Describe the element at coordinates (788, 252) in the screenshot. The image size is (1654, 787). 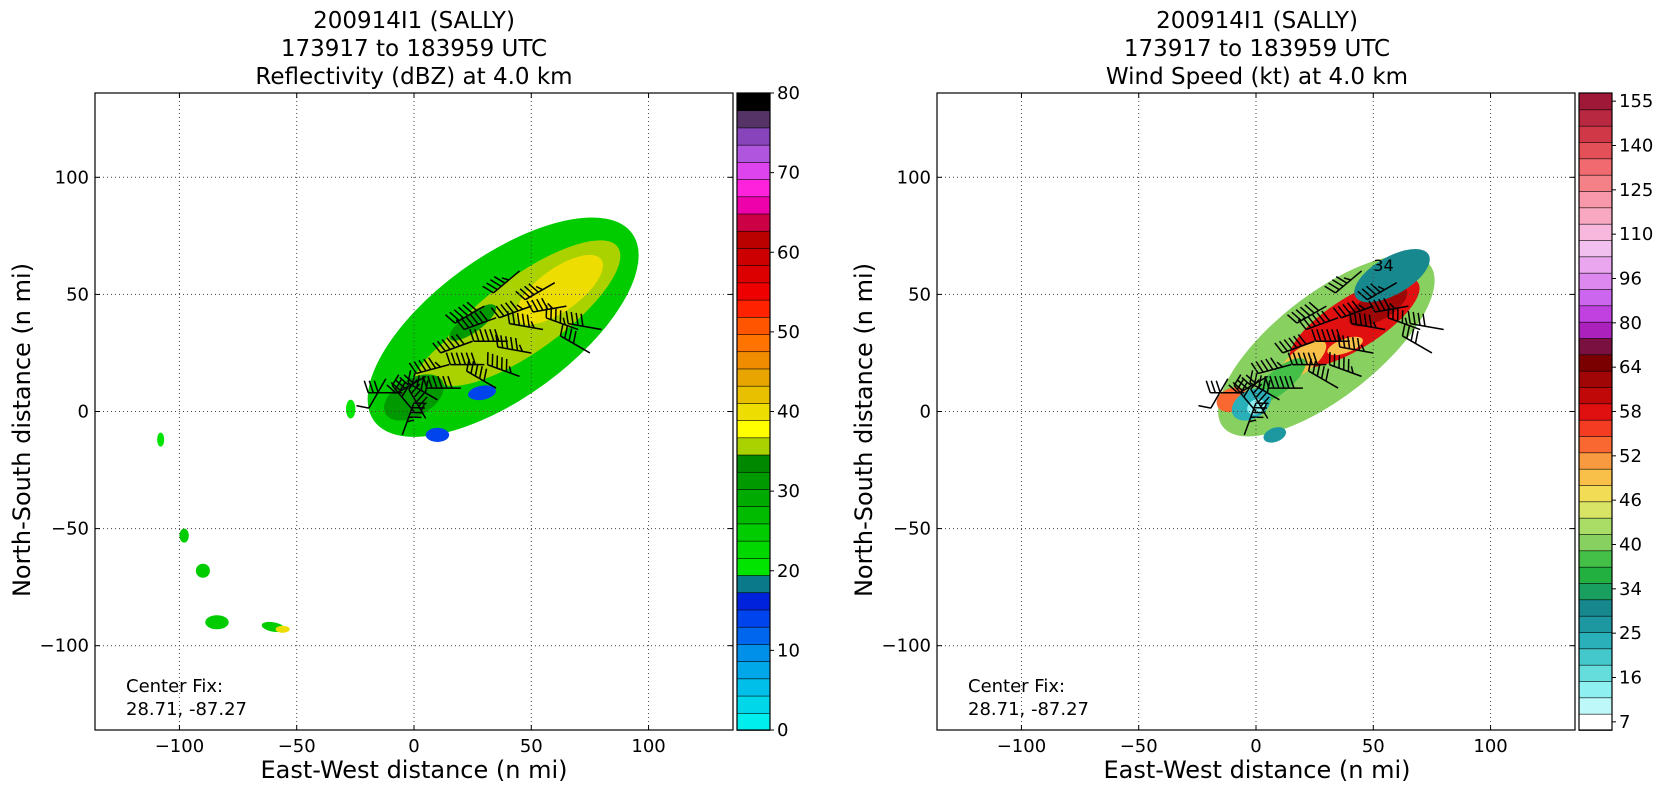
I see `reflectivity-colorbar-tick-label: 60` at that location.